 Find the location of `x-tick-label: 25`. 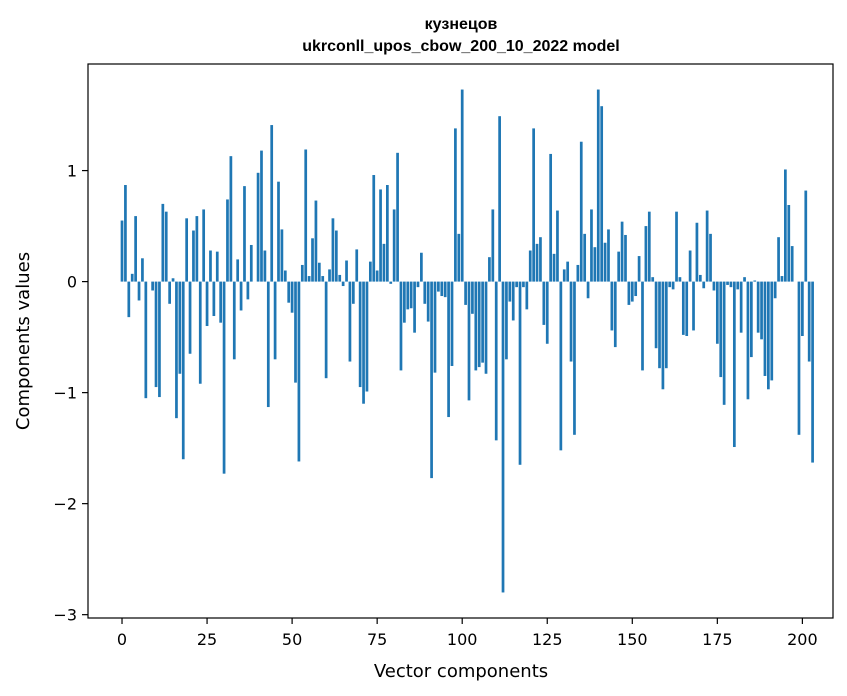

x-tick-label: 25 is located at coordinates (207, 639).